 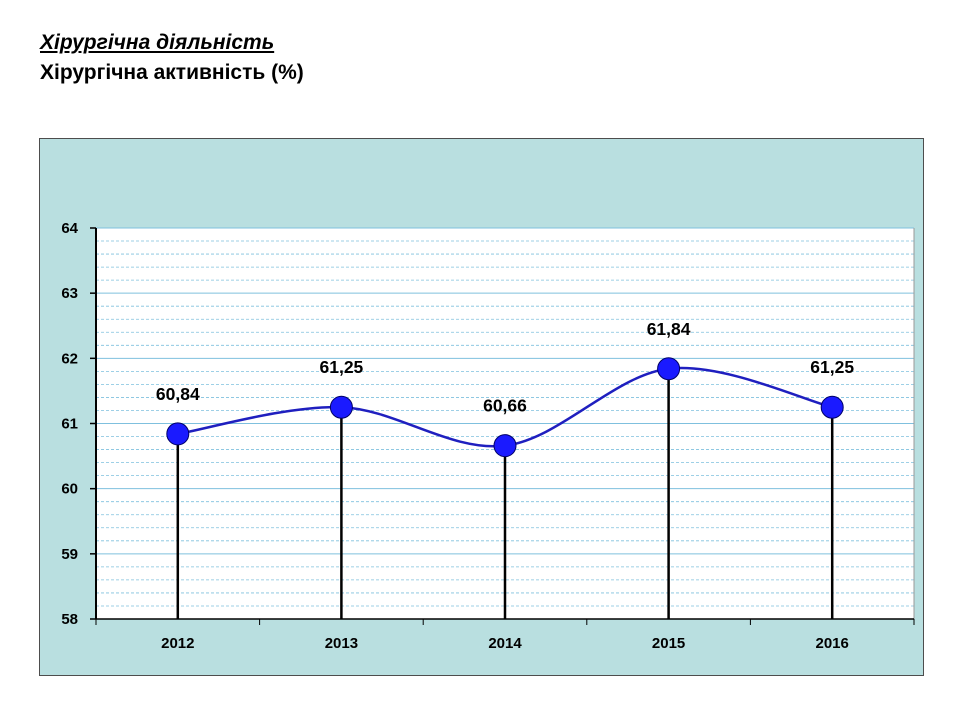 What do you see at coordinates (505, 643) in the screenshot?
I see `x-tick-label: 2014` at bounding box center [505, 643].